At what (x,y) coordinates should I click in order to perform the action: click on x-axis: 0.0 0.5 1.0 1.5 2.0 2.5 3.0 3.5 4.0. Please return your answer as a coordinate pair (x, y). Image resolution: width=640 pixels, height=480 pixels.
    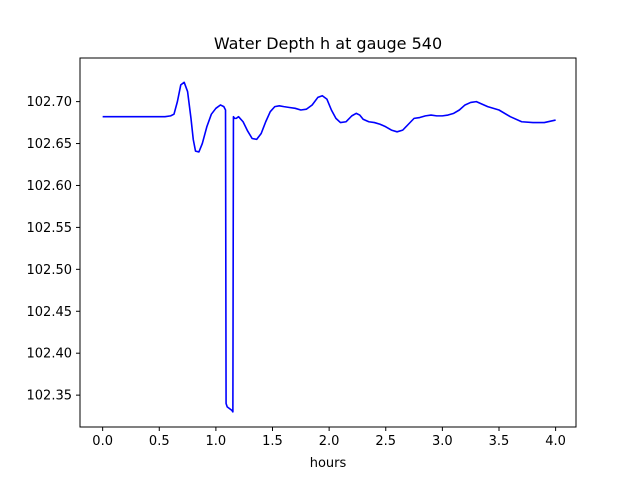
    Looking at the image, I should click on (329, 438).